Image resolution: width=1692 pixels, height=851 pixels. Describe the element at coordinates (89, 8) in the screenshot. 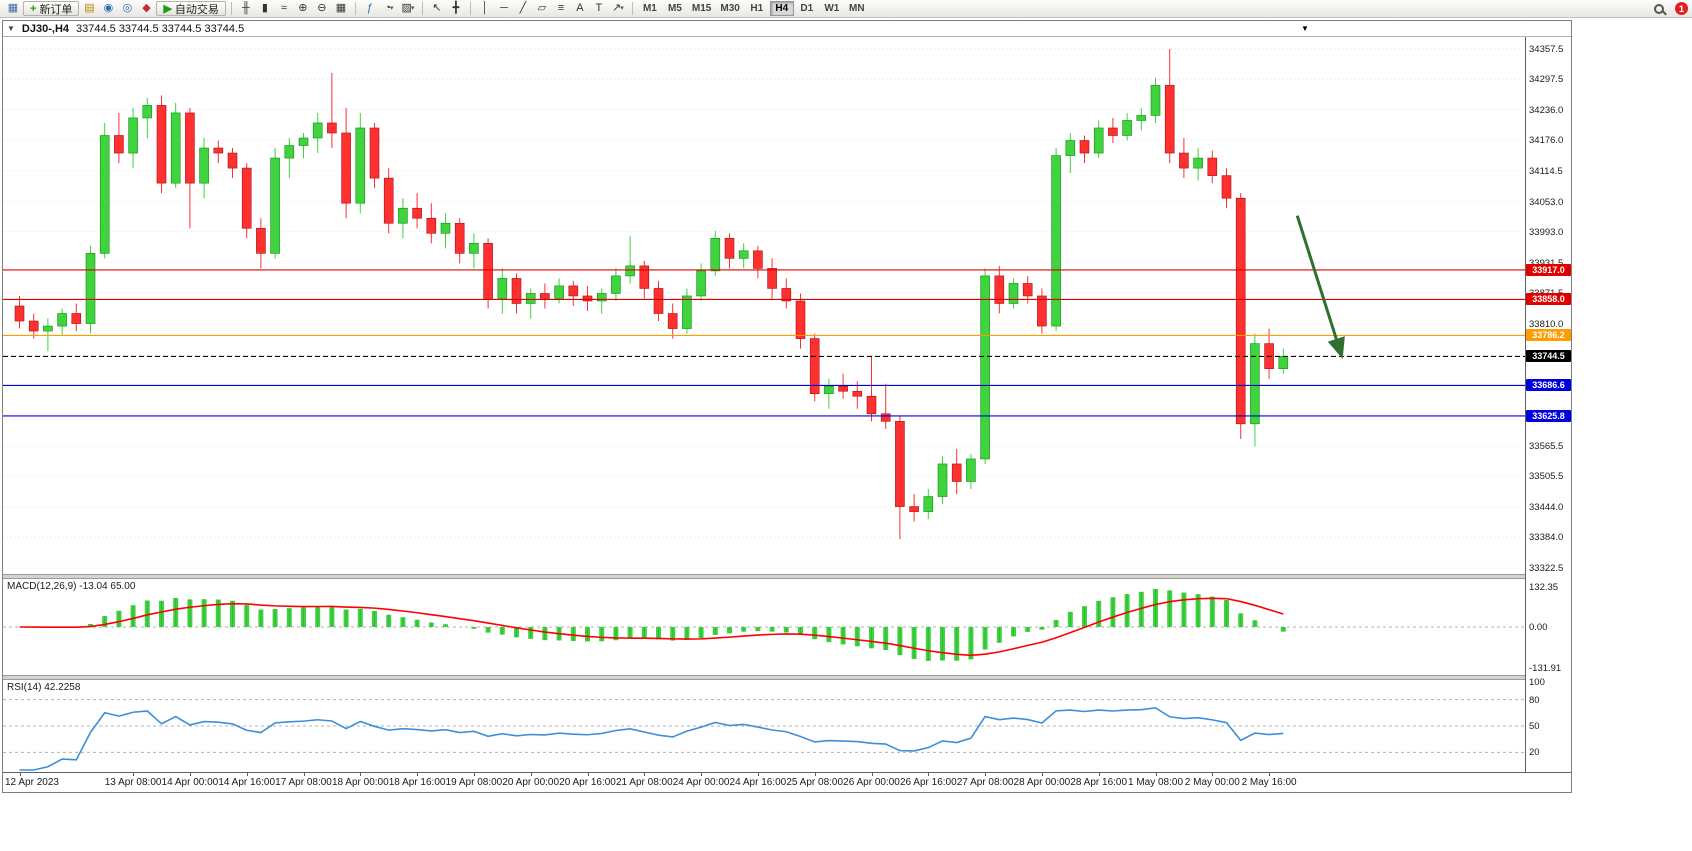

I see `chart-profiles-icon: ▤` at that location.